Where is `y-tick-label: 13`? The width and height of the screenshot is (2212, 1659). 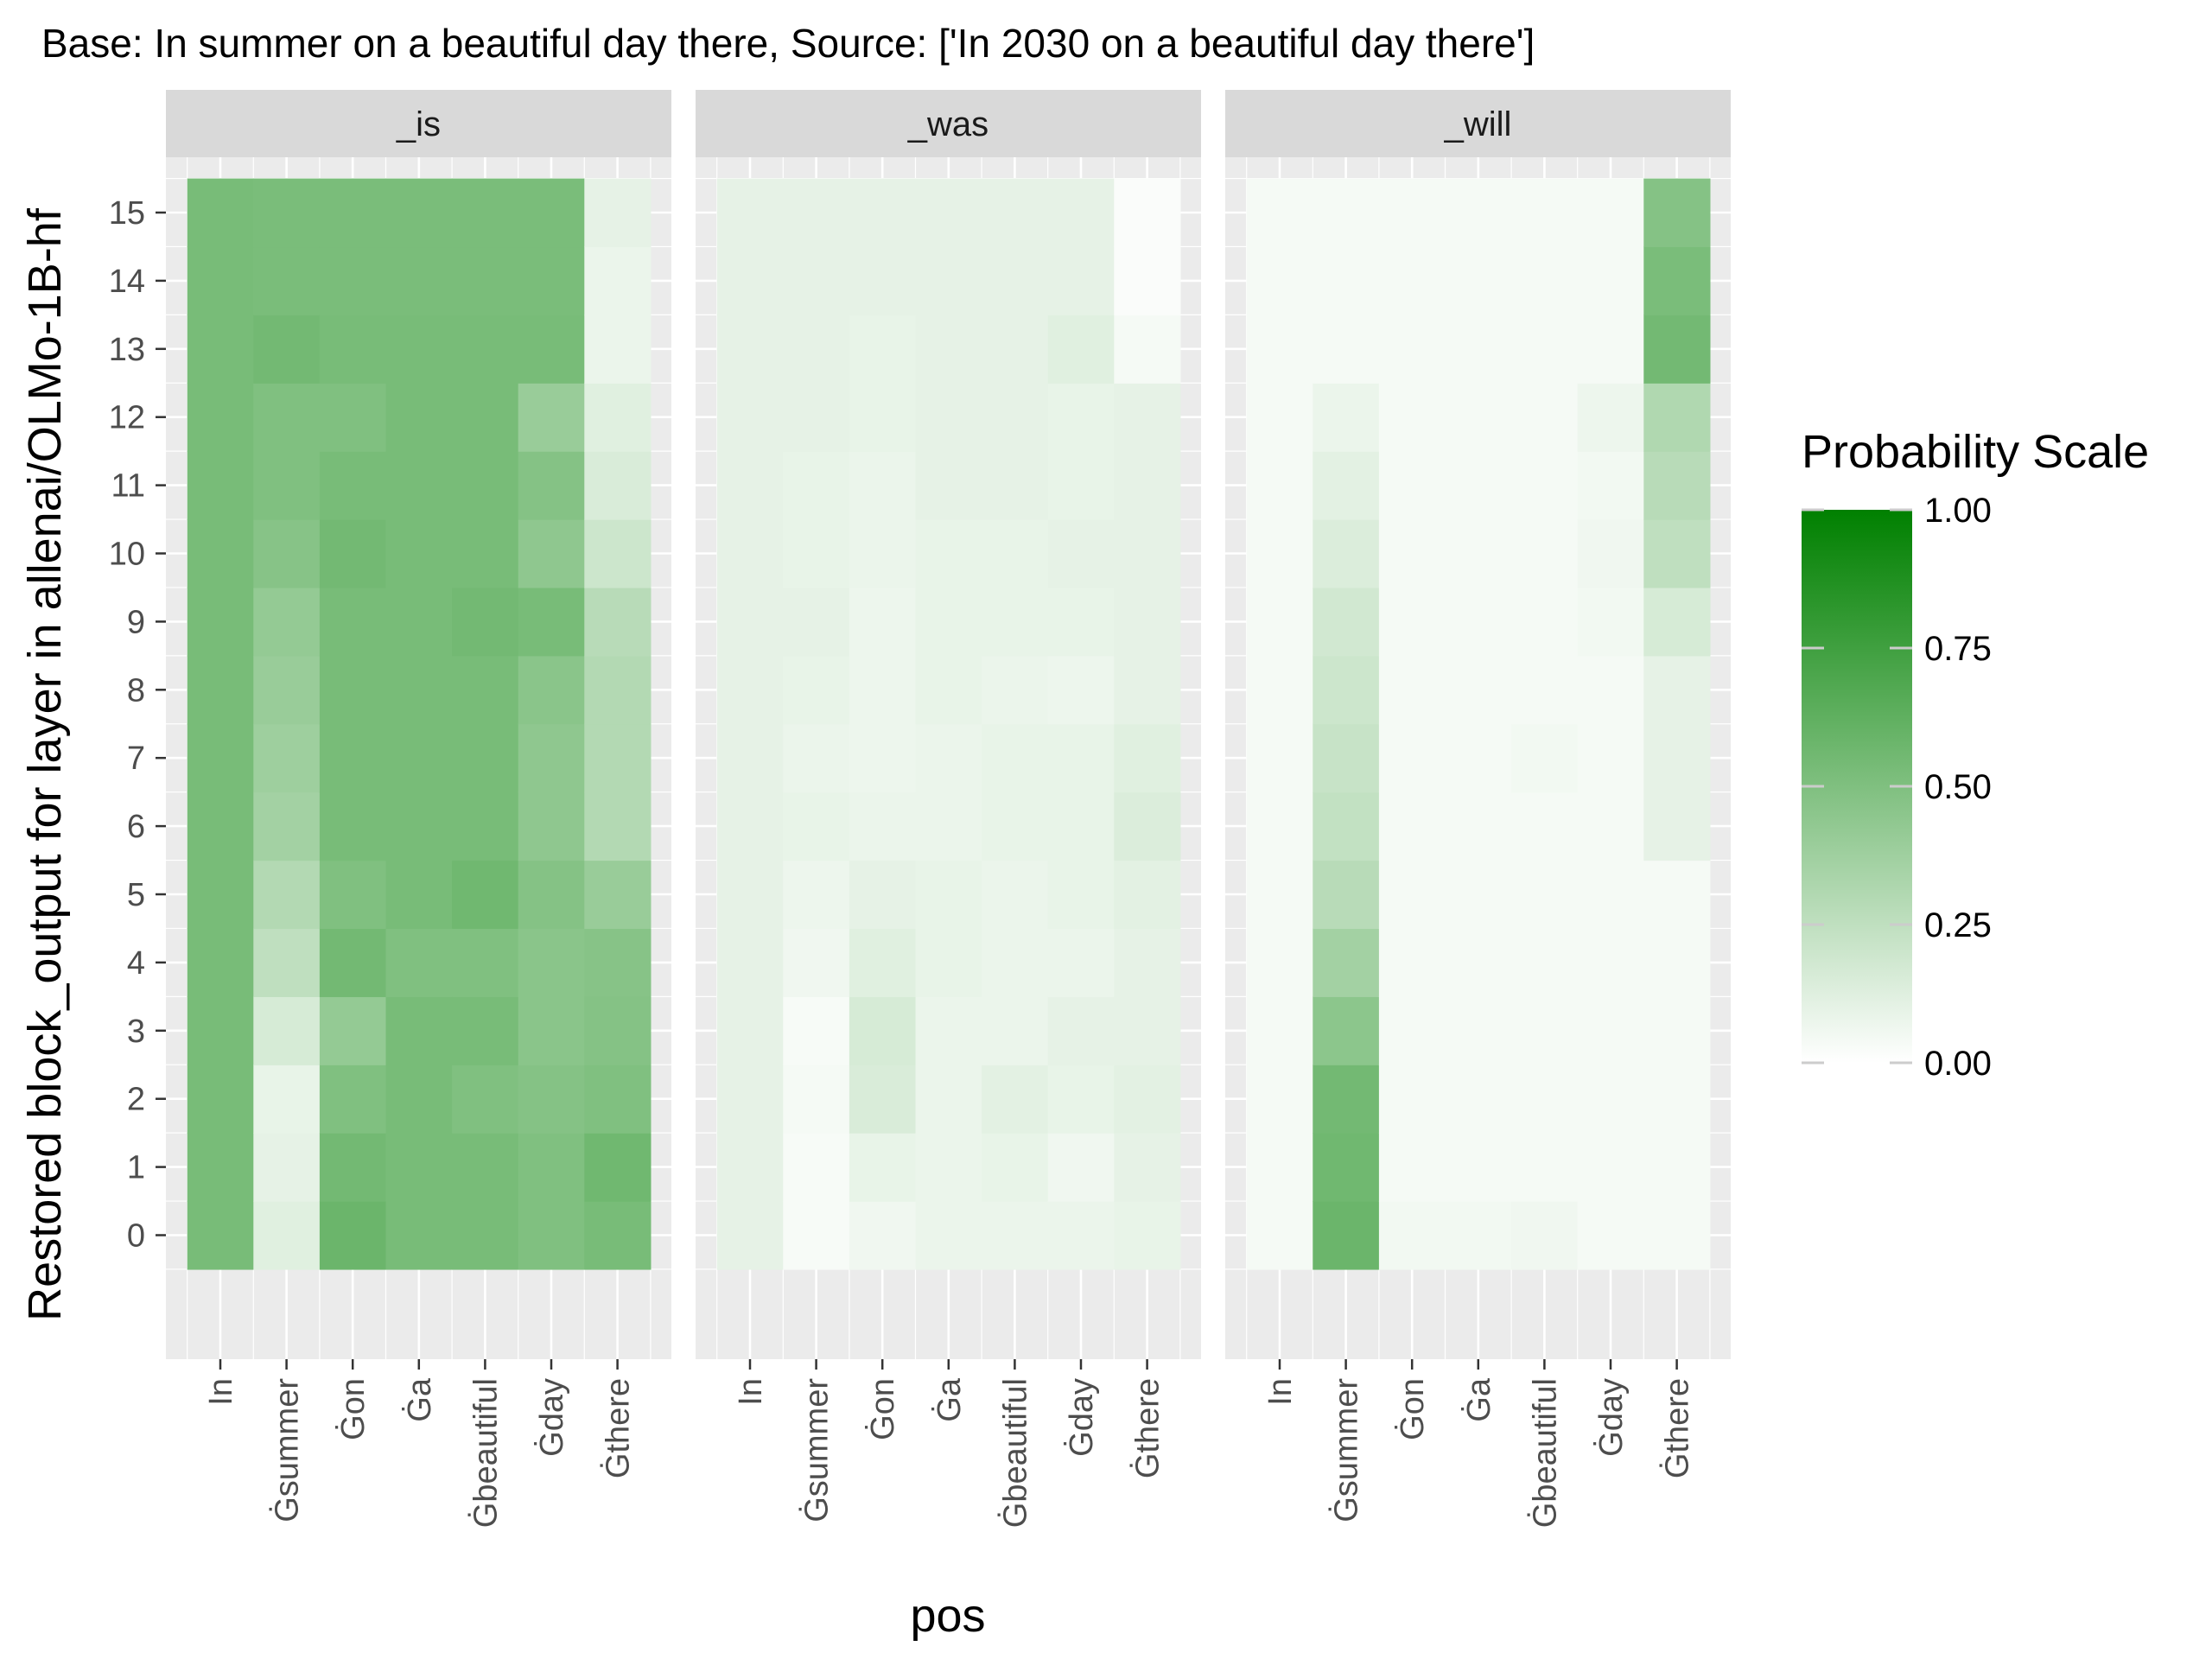
y-tick-label: 13 is located at coordinates (127, 350).